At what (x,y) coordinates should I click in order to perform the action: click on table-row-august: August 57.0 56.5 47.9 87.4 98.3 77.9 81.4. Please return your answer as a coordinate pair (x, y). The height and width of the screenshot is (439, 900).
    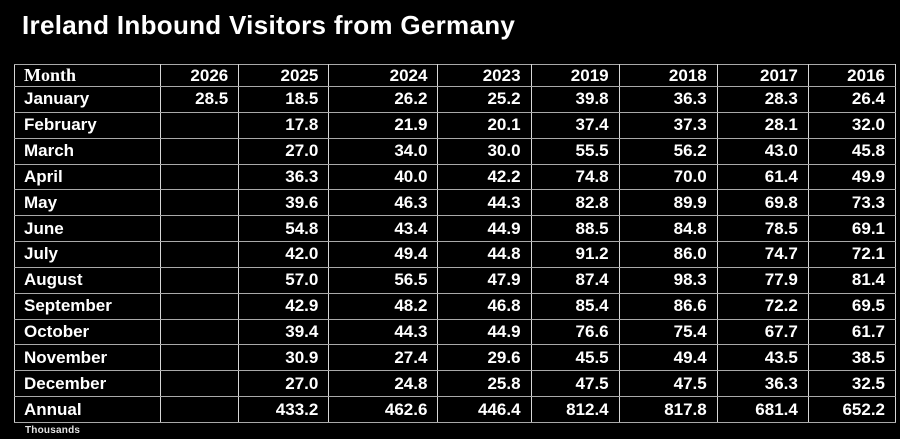
    Looking at the image, I should click on (455, 280).